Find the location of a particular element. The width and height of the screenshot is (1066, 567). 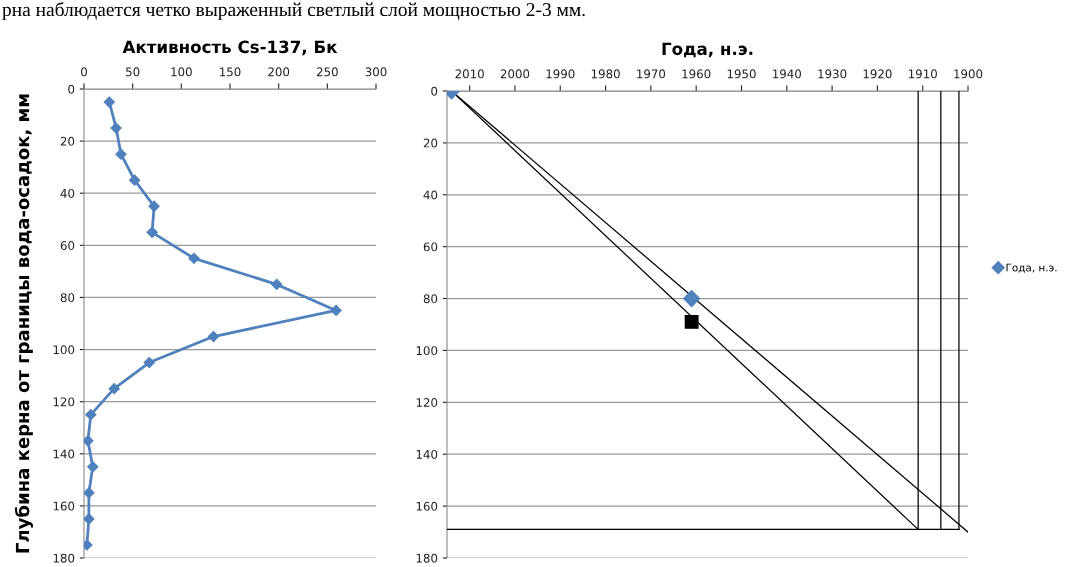

x-tick-label: 1940 is located at coordinates (787, 74).